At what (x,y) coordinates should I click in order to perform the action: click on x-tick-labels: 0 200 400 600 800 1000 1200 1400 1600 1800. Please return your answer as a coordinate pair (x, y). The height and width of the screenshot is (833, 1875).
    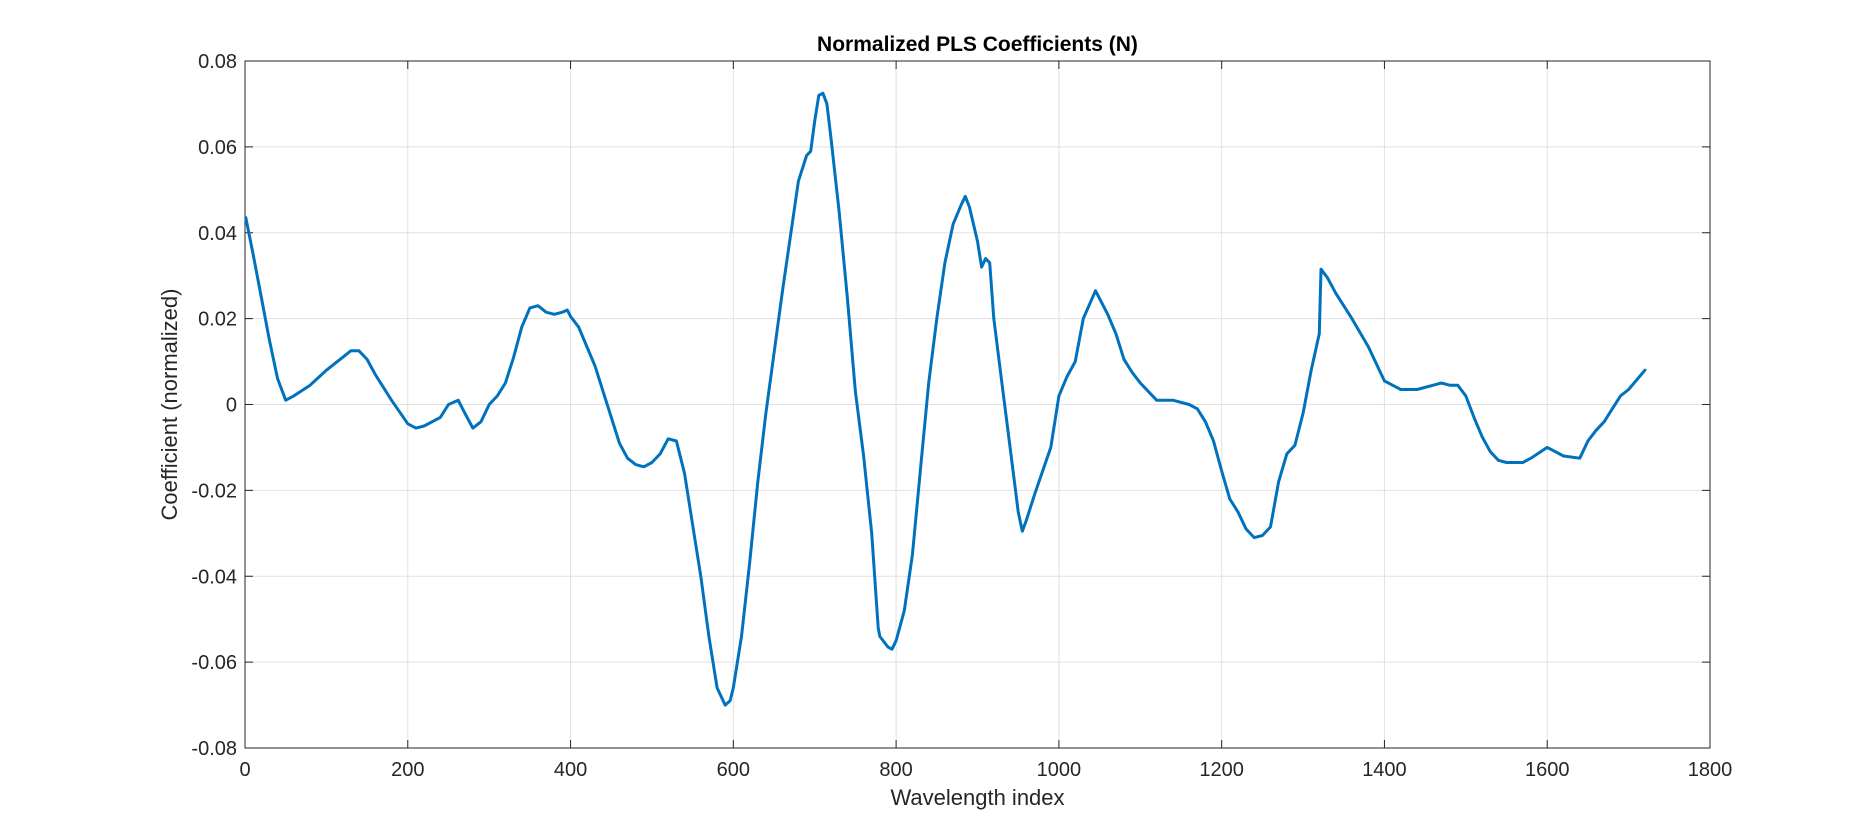
    Looking at the image, I should click on (985, 770).